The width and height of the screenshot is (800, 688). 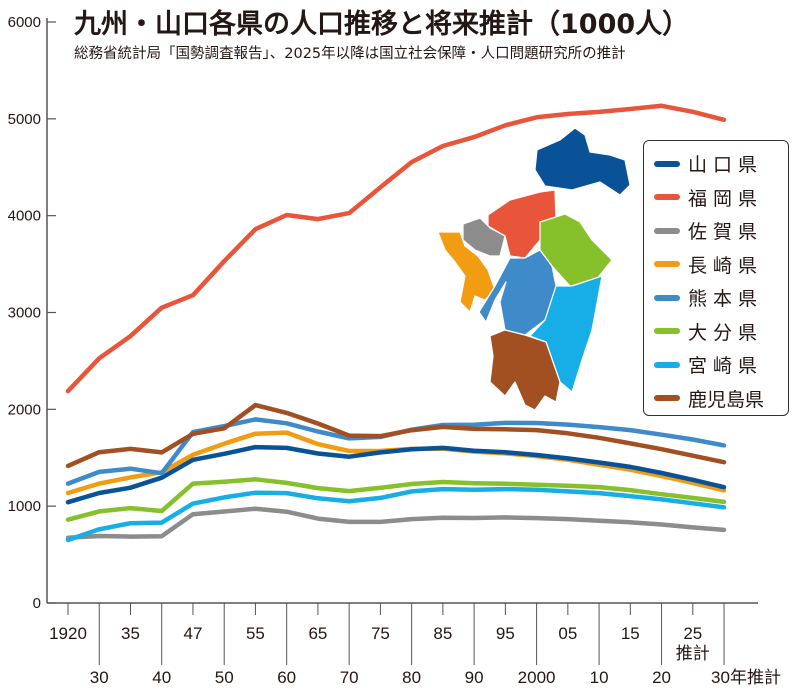 I want to click on chart-subtitle: 総務省統計局「国勢調査報告」、2025年以降は国立社会保障・人口問題研究所の推計, so click(x=350, y=54).